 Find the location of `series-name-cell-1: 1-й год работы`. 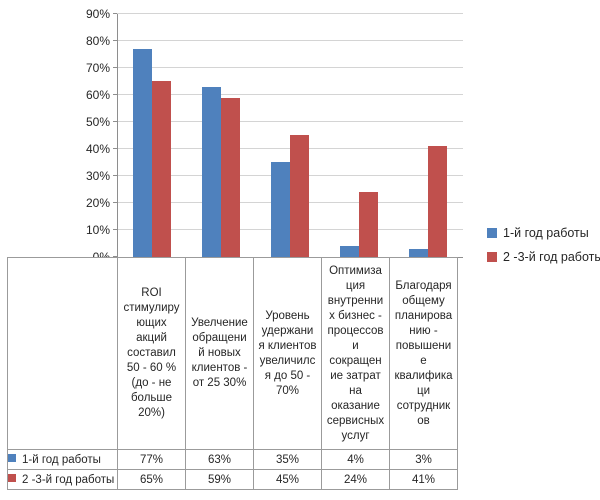

series-name-cell-1: 1-й год работы is located at coordinates (62, 459).